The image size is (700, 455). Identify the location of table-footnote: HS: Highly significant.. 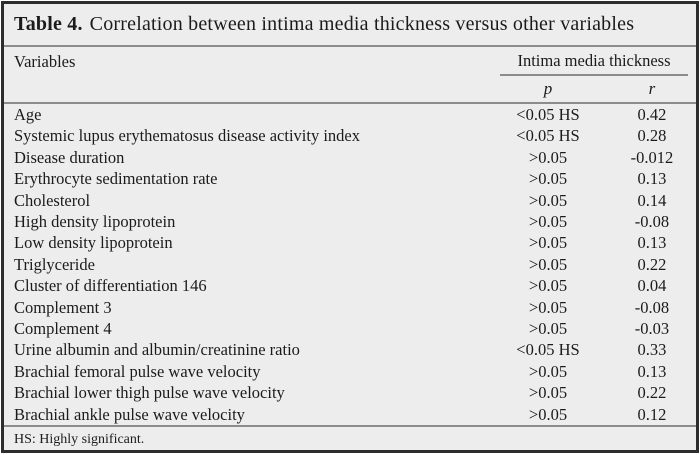
(350, 436).